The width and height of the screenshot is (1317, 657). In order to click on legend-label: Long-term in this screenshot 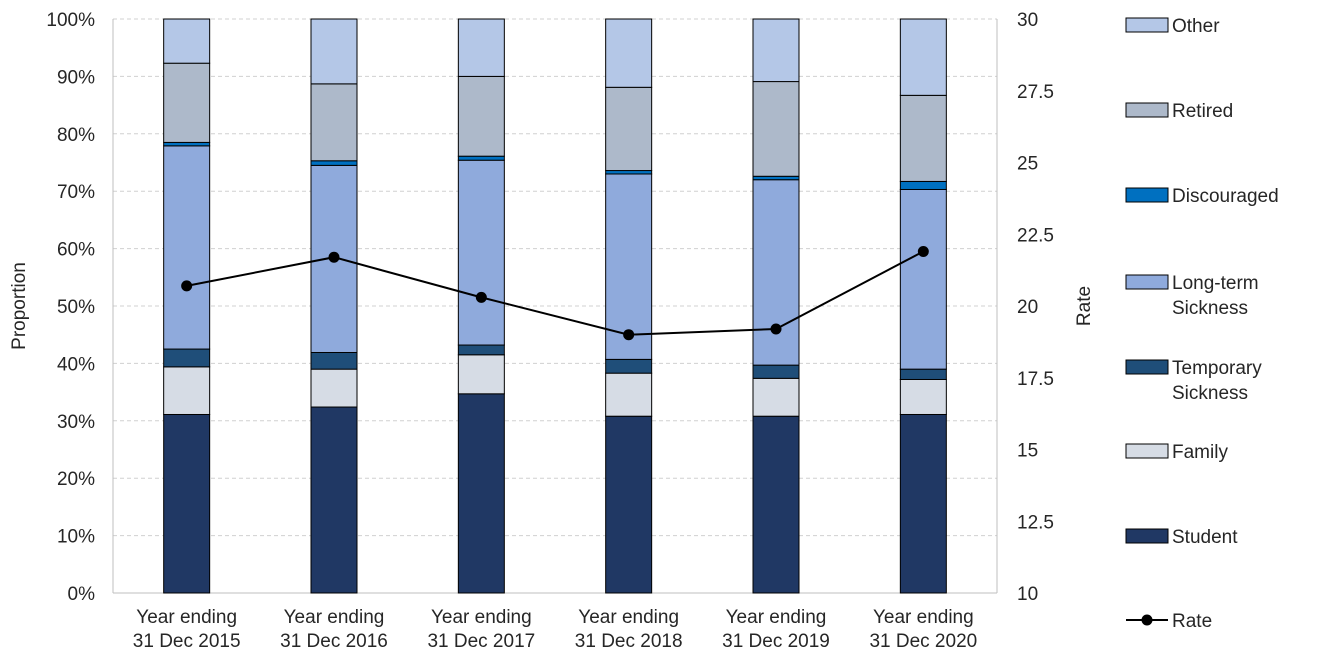, I will do `click(1215, 283)`.